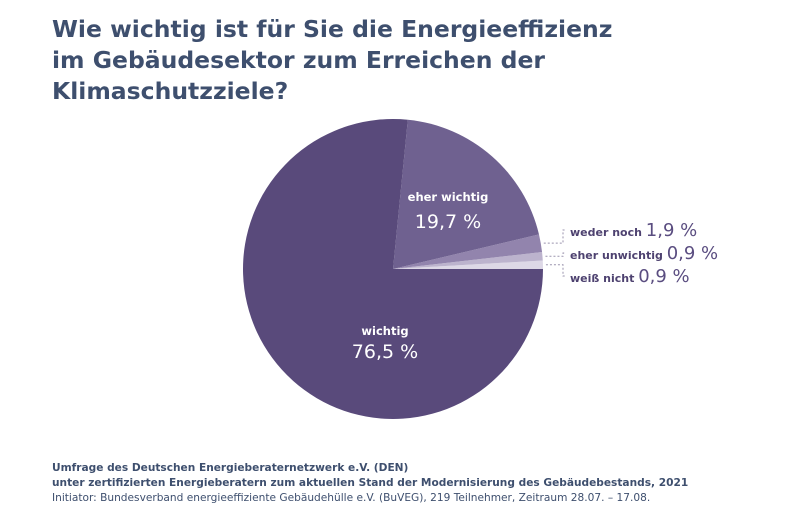 Image resolution: width=788 pixels, height=525 pixels. Describe the element at coordinates (448, 222) in the screenshot. I see `slice-value-label: 19,7 %` at that location.